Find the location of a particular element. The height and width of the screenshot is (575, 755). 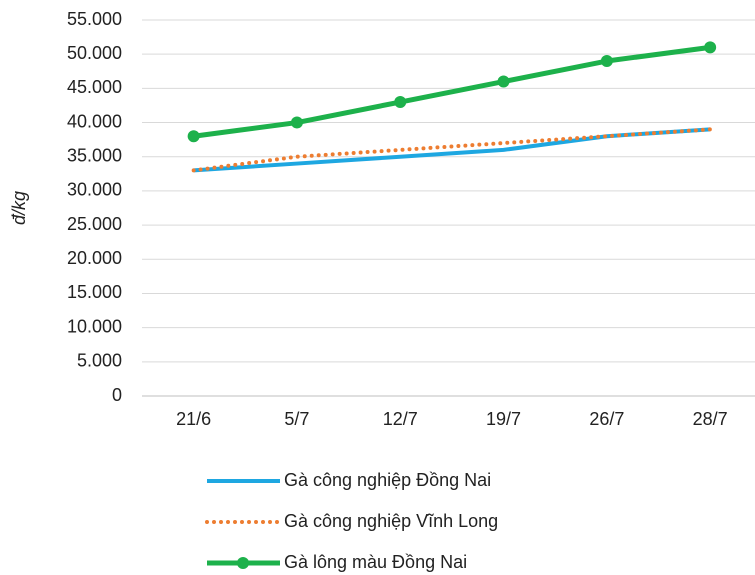

y-tick-label: 50.000 is located at coordinates (94, 53).